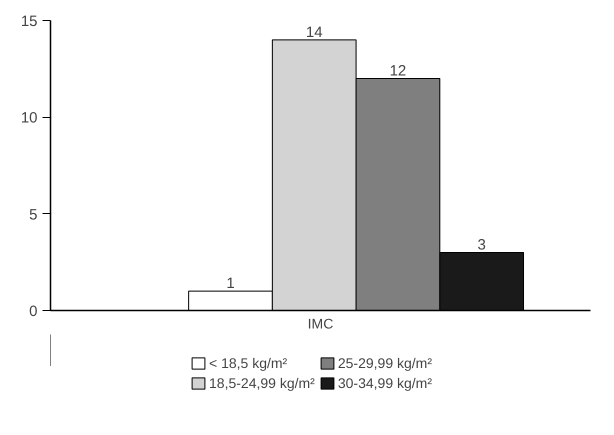 Image resolution: width=614 pixels, height=435 pixels. I want to click on legend-label: 30-34,99 kg/m², so click(385, 383).